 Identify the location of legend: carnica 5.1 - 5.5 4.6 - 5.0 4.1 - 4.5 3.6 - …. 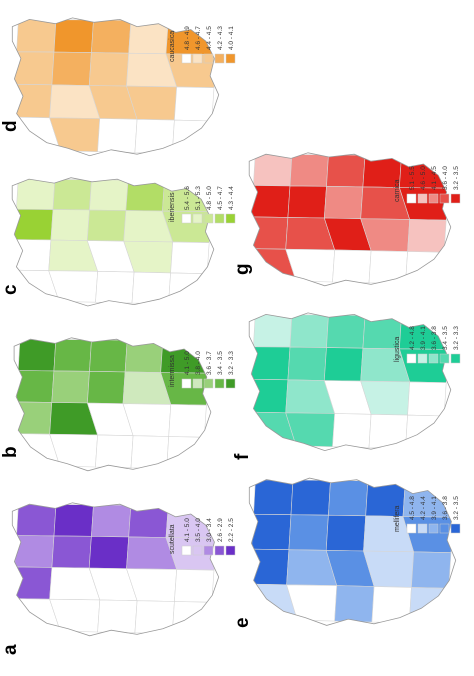
(427, 185).